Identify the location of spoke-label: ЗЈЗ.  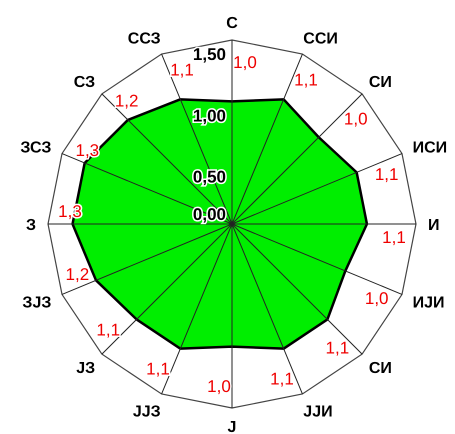
(37, 303).